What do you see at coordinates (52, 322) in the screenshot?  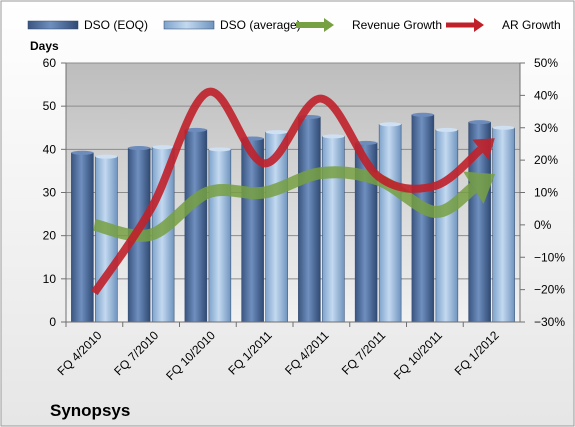 I see `left-tick-label: 0` at bounding box center [52, 322].